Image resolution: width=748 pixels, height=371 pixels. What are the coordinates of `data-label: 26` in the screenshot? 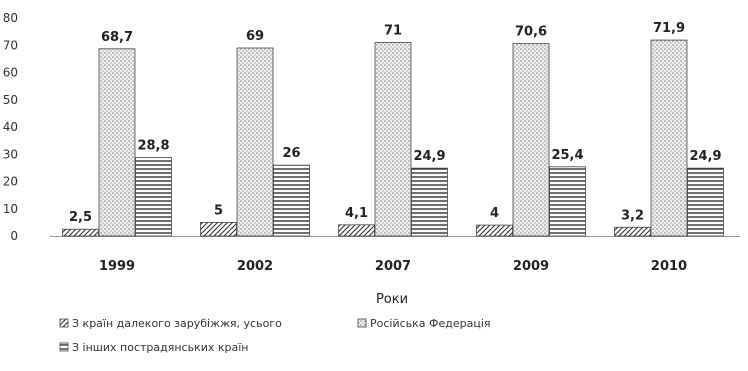 It's located at (291, 153).